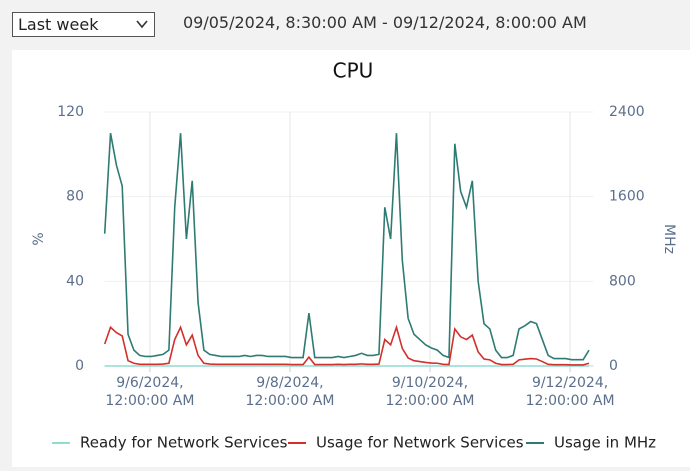 The width and height of the screenshot is (690, 471). I want to click on y-tick-label: 40, so click(75, 281).